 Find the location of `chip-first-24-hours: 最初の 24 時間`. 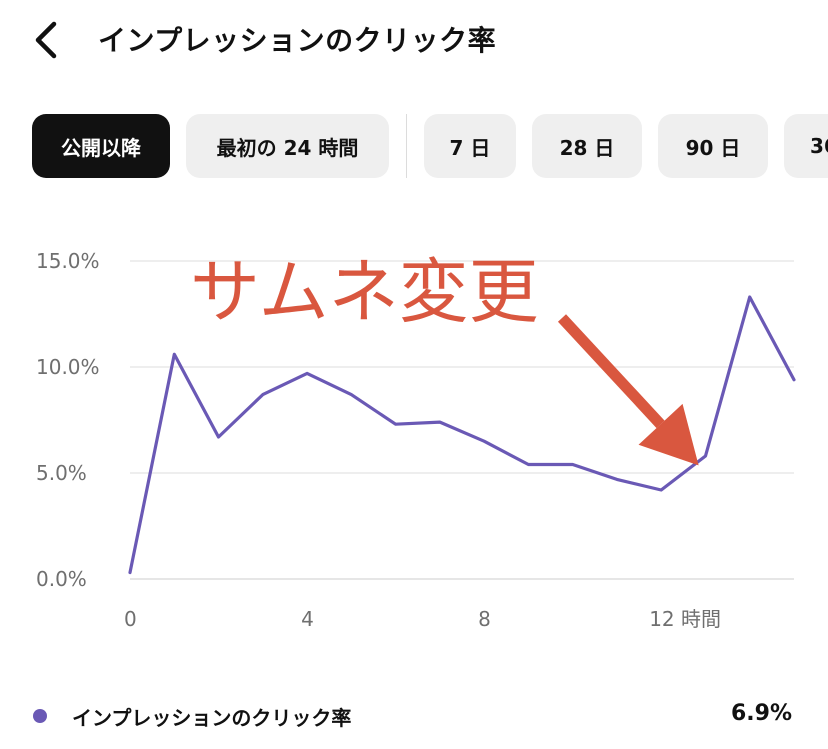

chip-first-24-hours: 最初の 24 時間 is located at coordinates (287, 146).